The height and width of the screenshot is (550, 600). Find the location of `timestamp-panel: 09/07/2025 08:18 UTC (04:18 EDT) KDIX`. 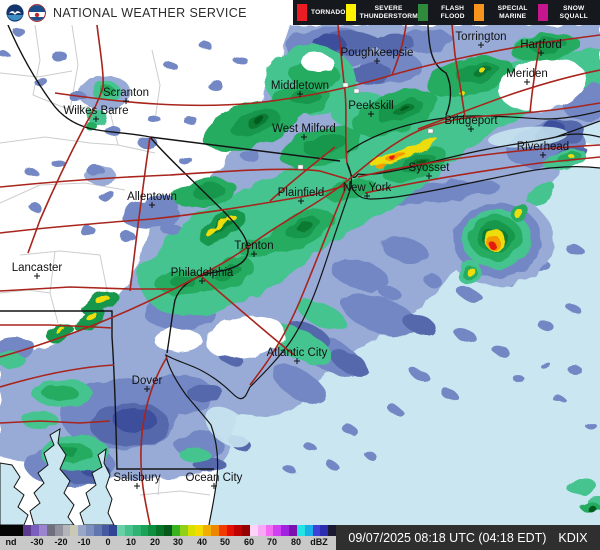

timestamp-panel: 09/07/2025 08:18 UTC (04:18 EDT) KDIX is located at coordinates (468, 537).